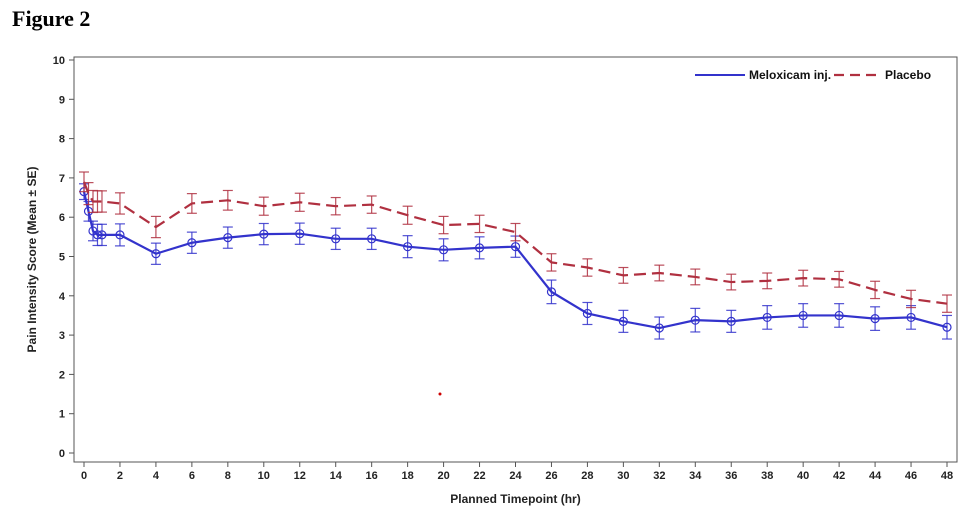 Image resolution: width=972 pixels, height=526 pixels. Describe the element at coordinates (515, 476) in the screenshot. I see `x-tick-label: 24` at that location.